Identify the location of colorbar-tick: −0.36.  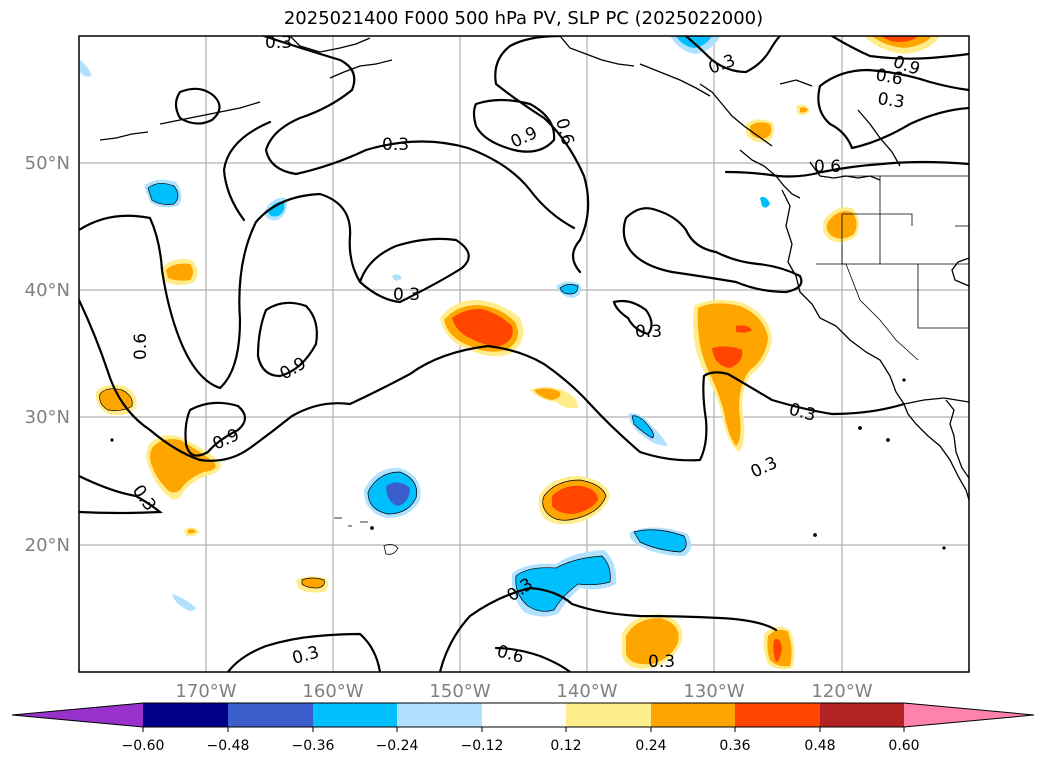
(313, 746).